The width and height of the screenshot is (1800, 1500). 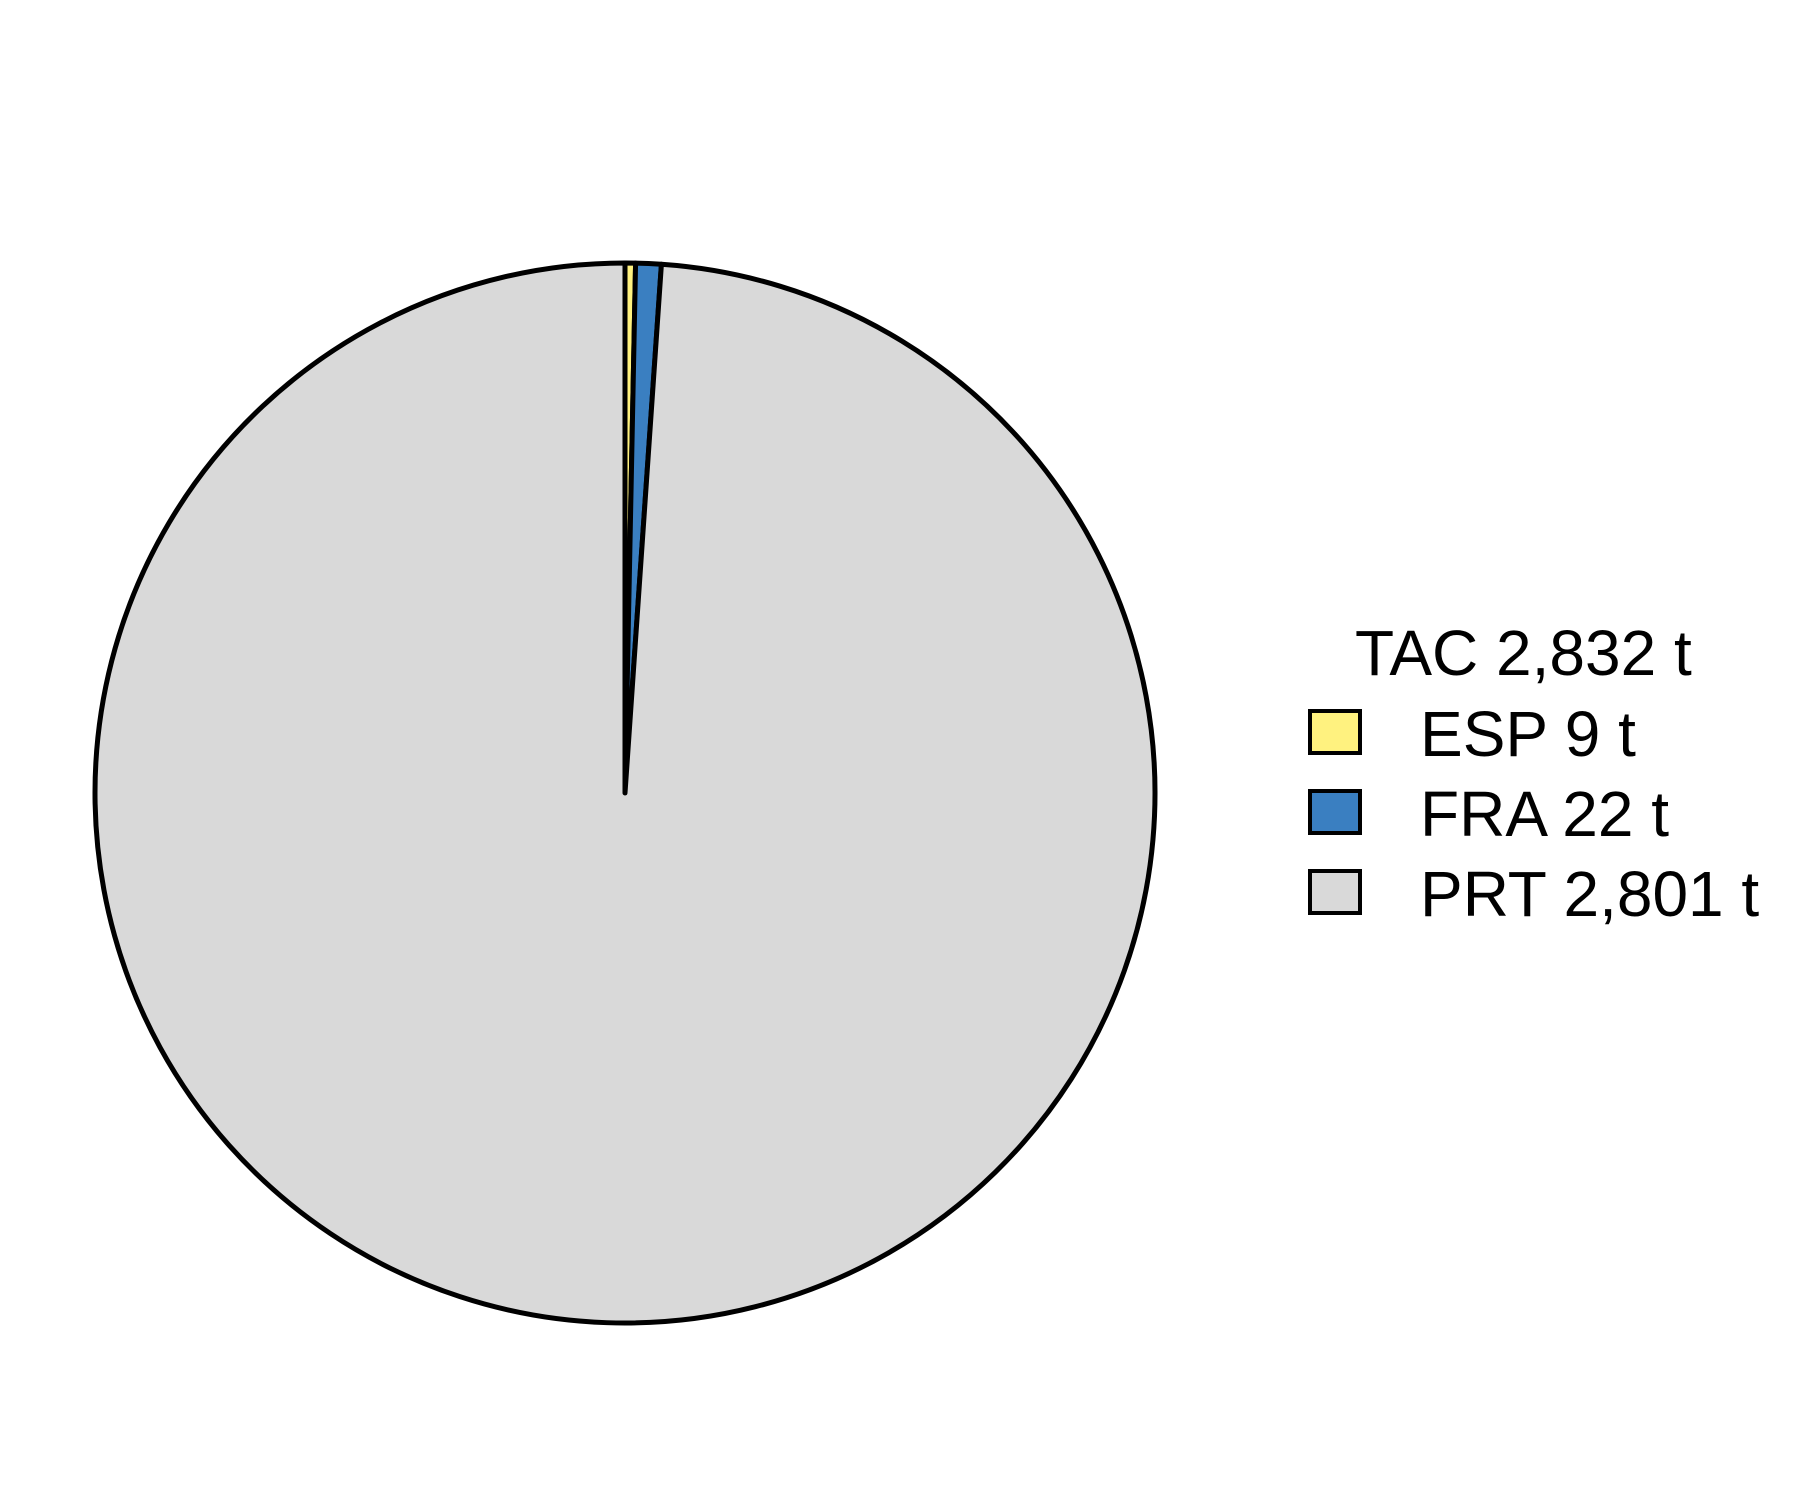 I want to click on legend-item-fra: FRA 22 t, so click(x=1488, y=814).